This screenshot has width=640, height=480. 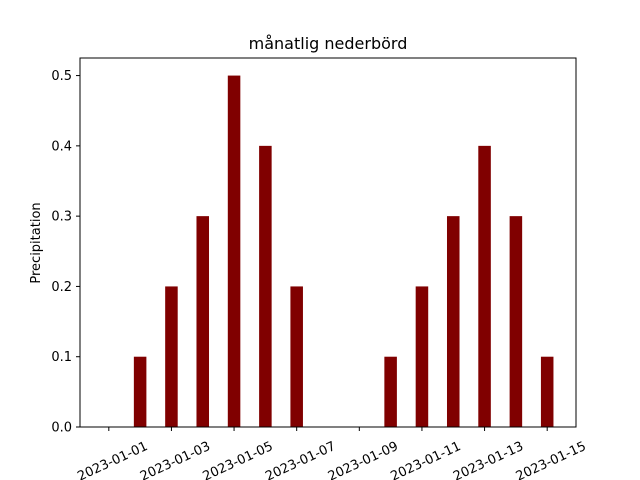 What do you see at coordinates (61, 76) in the screenshot?
I see `y-tick-label: 0.5` at bounding box center [61, 76].